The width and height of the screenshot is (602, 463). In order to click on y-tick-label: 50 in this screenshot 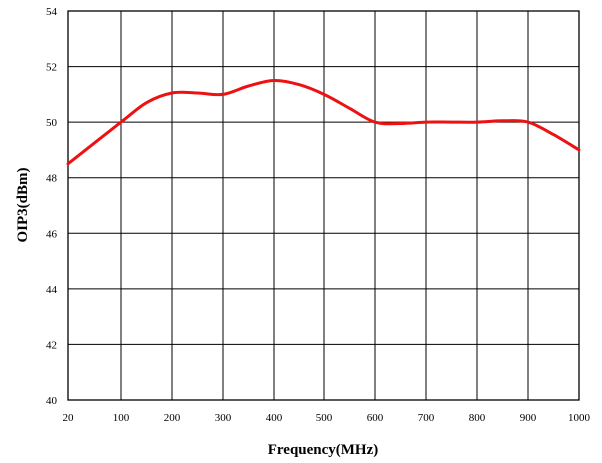, I will do `click(52, 123)`.